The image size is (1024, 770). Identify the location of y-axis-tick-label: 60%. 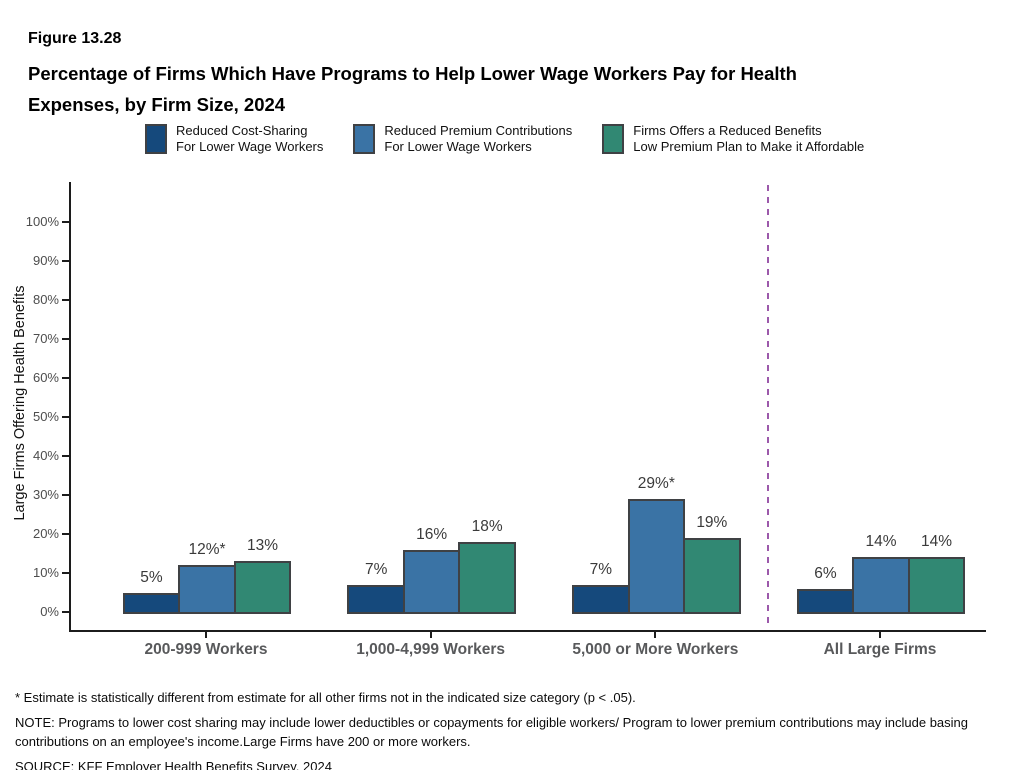
(45, 377).